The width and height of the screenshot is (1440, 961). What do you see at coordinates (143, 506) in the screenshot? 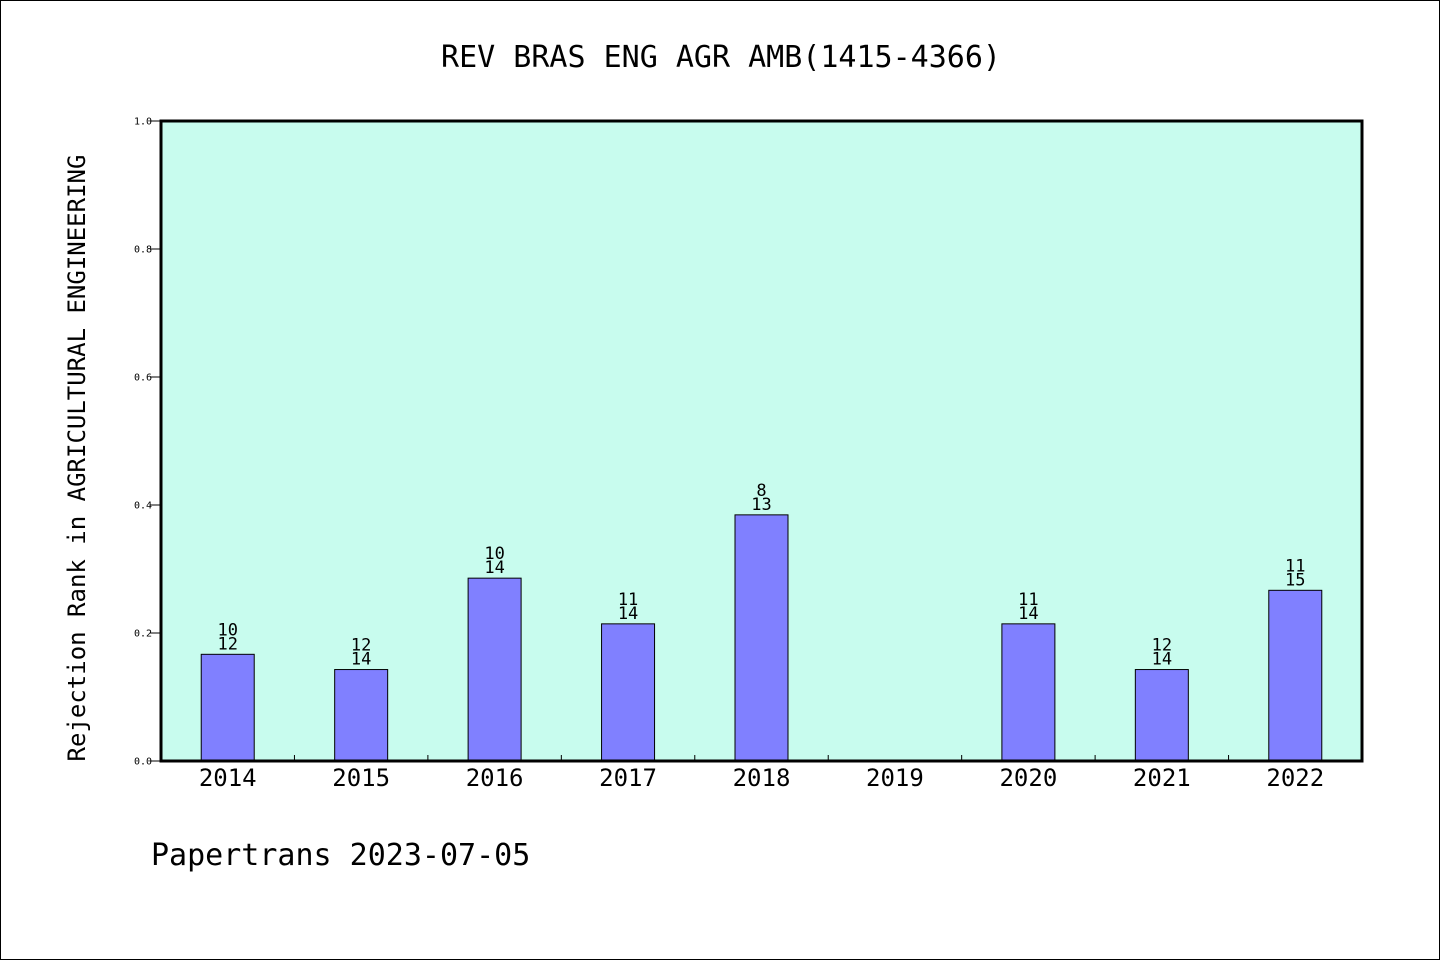
I see `y-tick-label-0.4: 0.4` at bounding box center [143, 506].